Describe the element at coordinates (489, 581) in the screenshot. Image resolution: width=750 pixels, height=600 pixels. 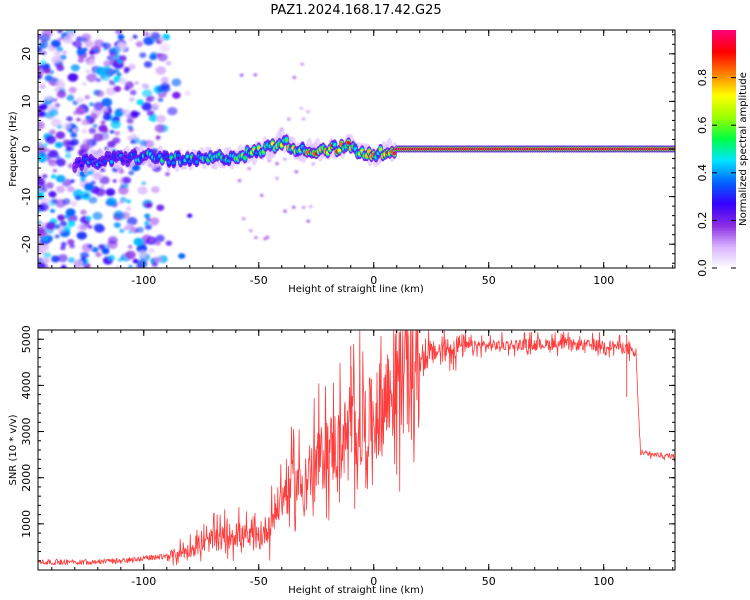
I see `snr-xtick-label: 50` at that location.